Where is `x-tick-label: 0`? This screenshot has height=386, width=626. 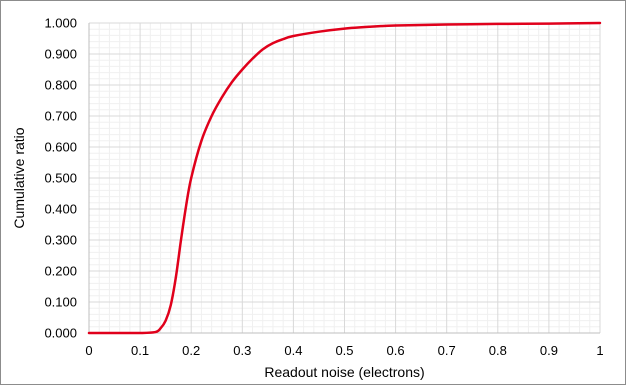 x-tick-label: 0 is located at coordinates (88, 350).